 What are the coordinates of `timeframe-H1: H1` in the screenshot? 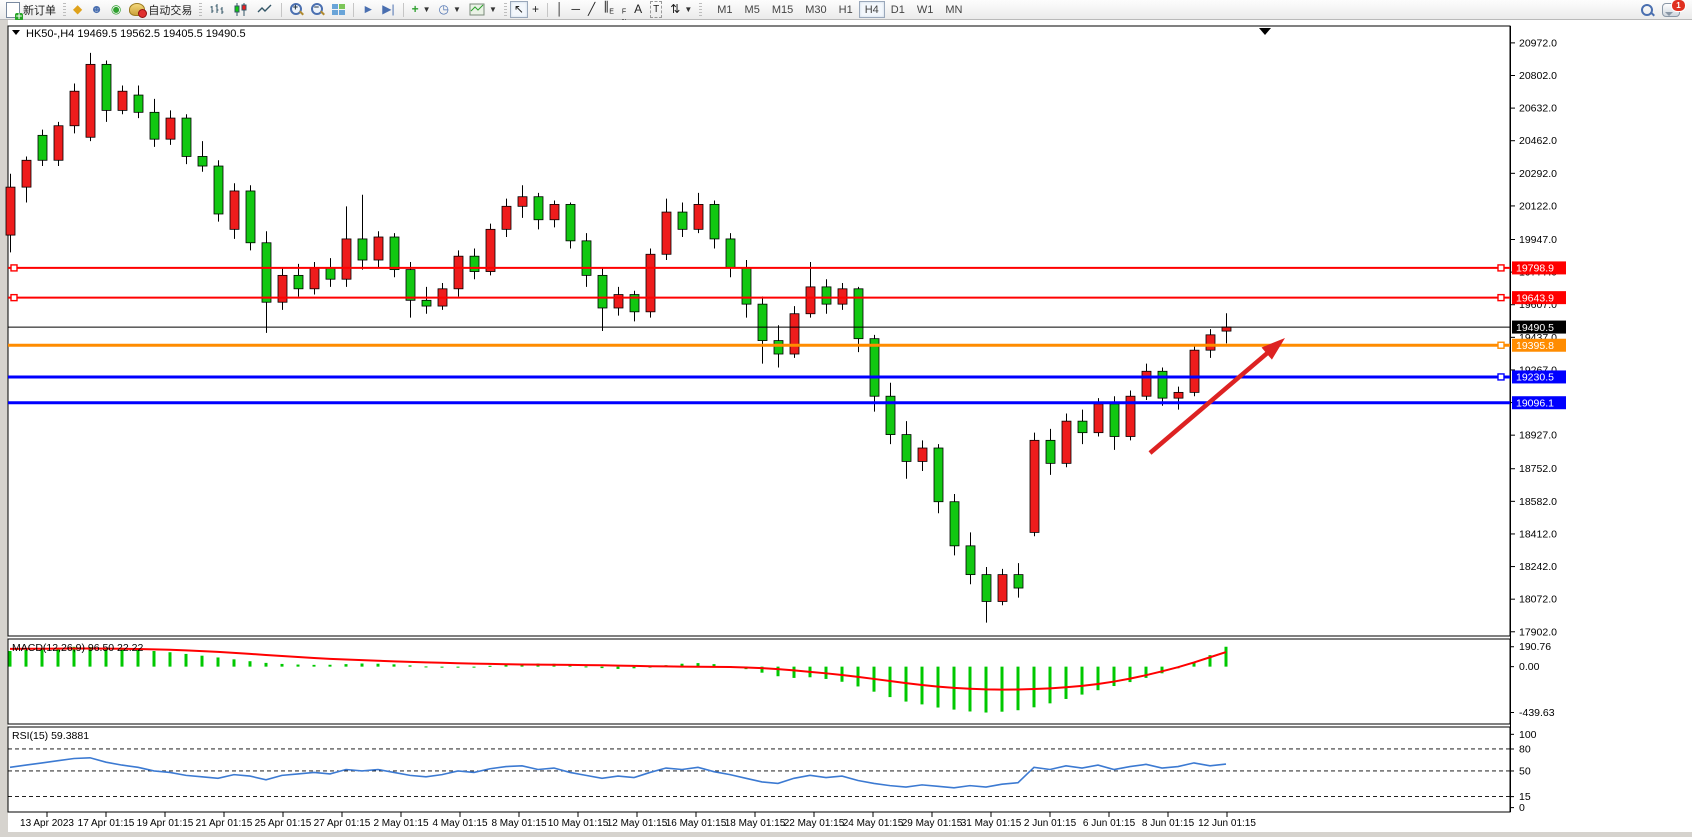 It's located at (846, 9).